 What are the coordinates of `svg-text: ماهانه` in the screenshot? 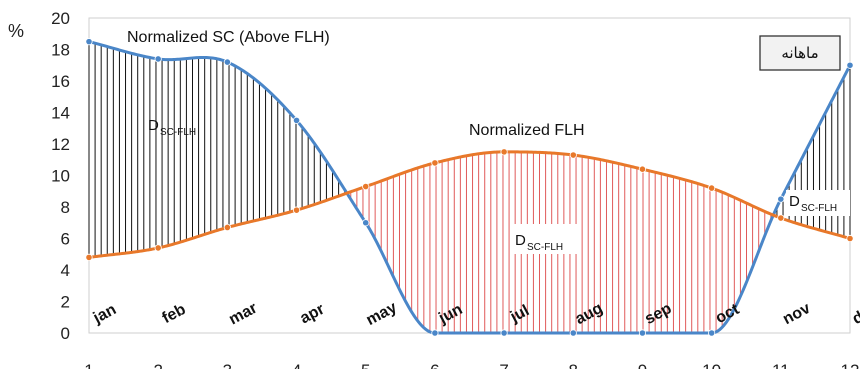 It's located at (799, 53).